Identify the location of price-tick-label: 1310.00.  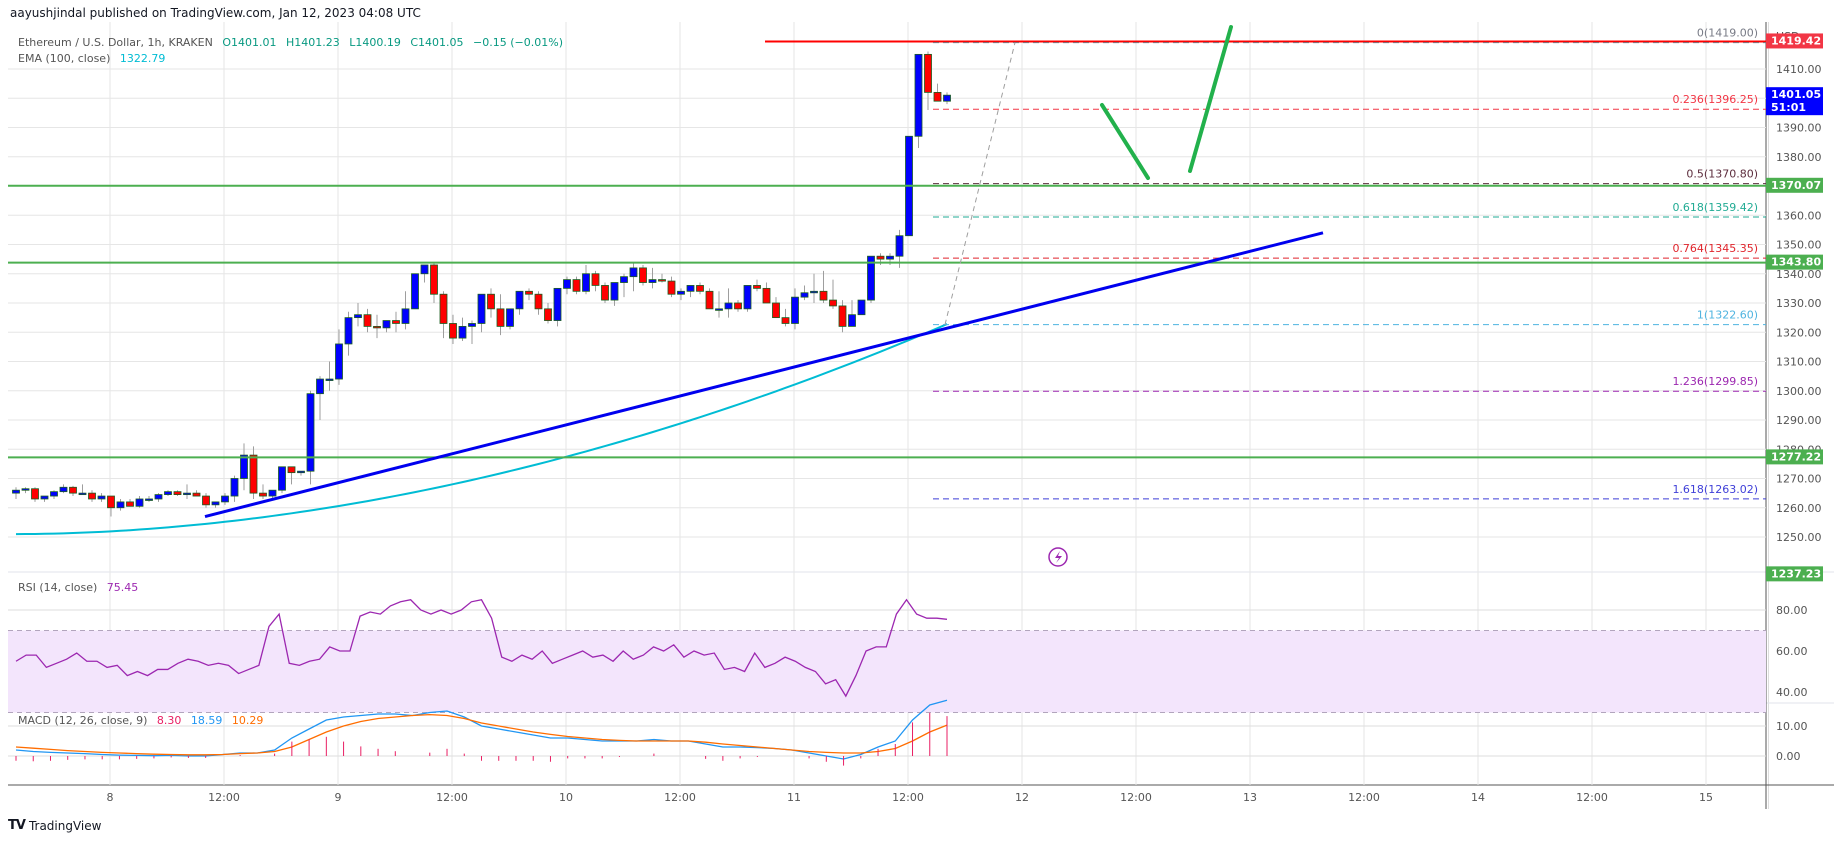
(1799, 362).